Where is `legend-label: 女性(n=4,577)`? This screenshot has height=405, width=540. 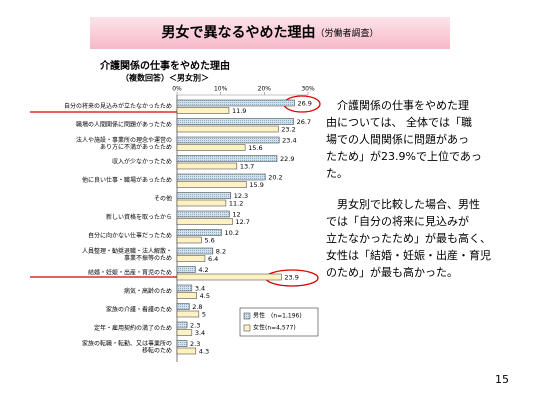 legend-label: 女性(n=4,577) is located at coordinates (274, 328).